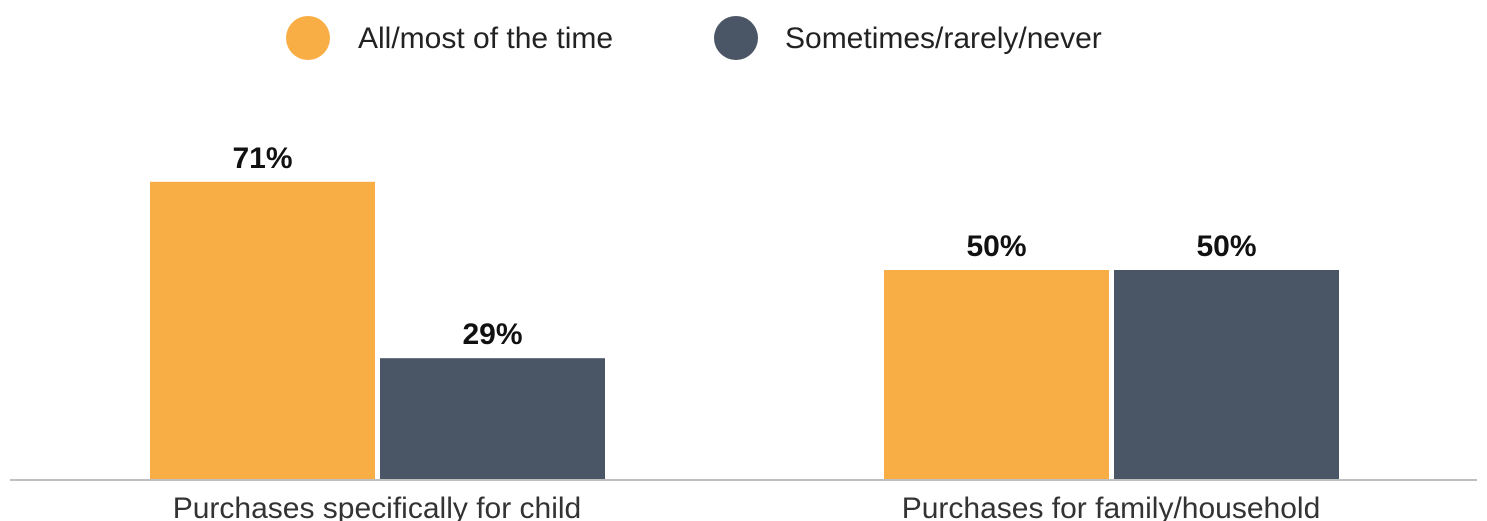 Image resolution: width=1487 pixels, height=521 pixels. Describe the element at coordinates (996, 246) in the screenshot. I see `value-label-family-all-most: 50%` at that location.